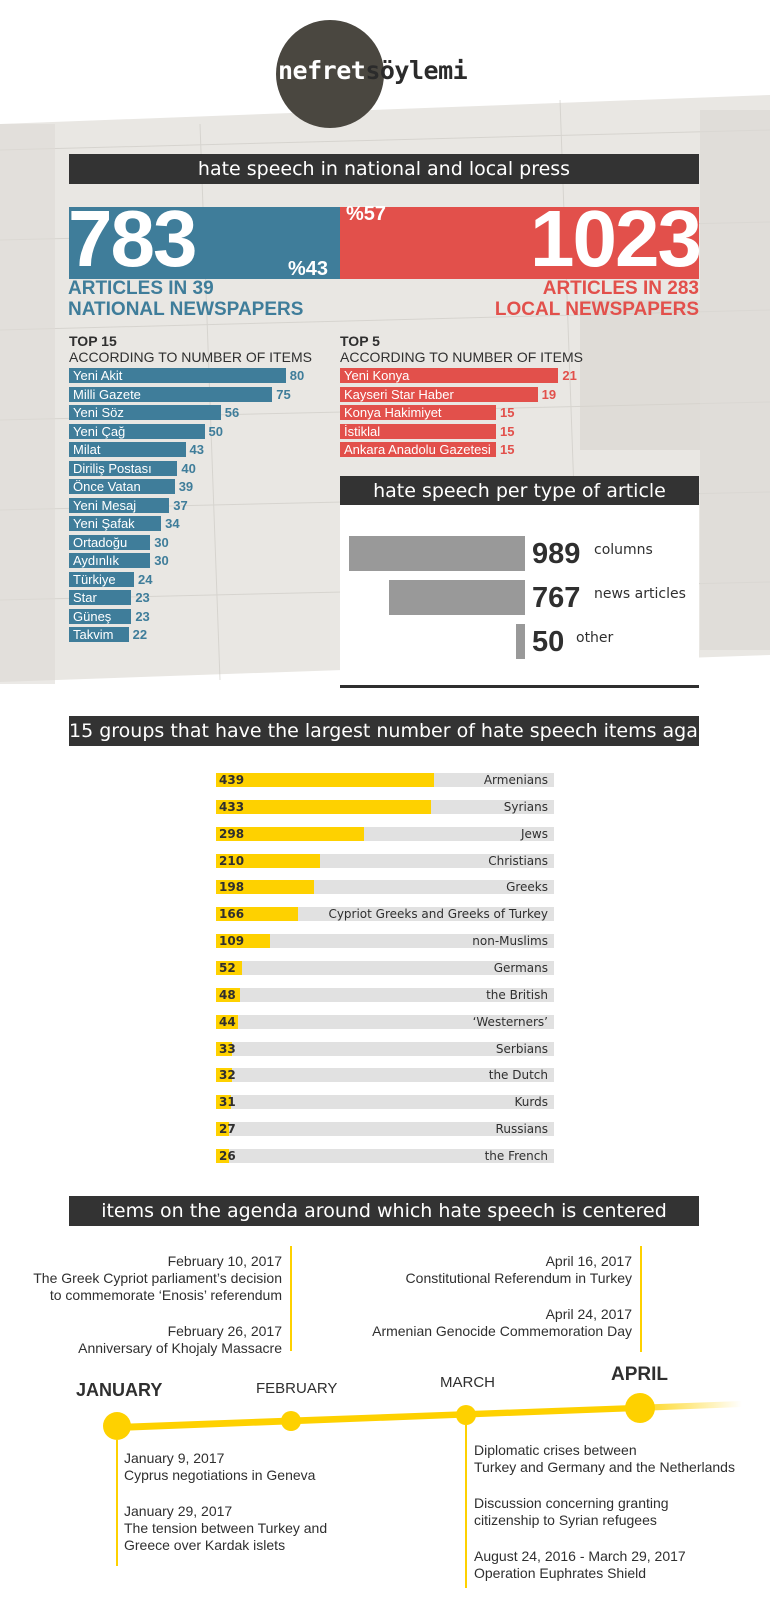 The image size is (770, 1614). Describe the element at coordinates (385, 1021) in the screenshot. I see `group-row: 44 ‘Westerners’` at that location.